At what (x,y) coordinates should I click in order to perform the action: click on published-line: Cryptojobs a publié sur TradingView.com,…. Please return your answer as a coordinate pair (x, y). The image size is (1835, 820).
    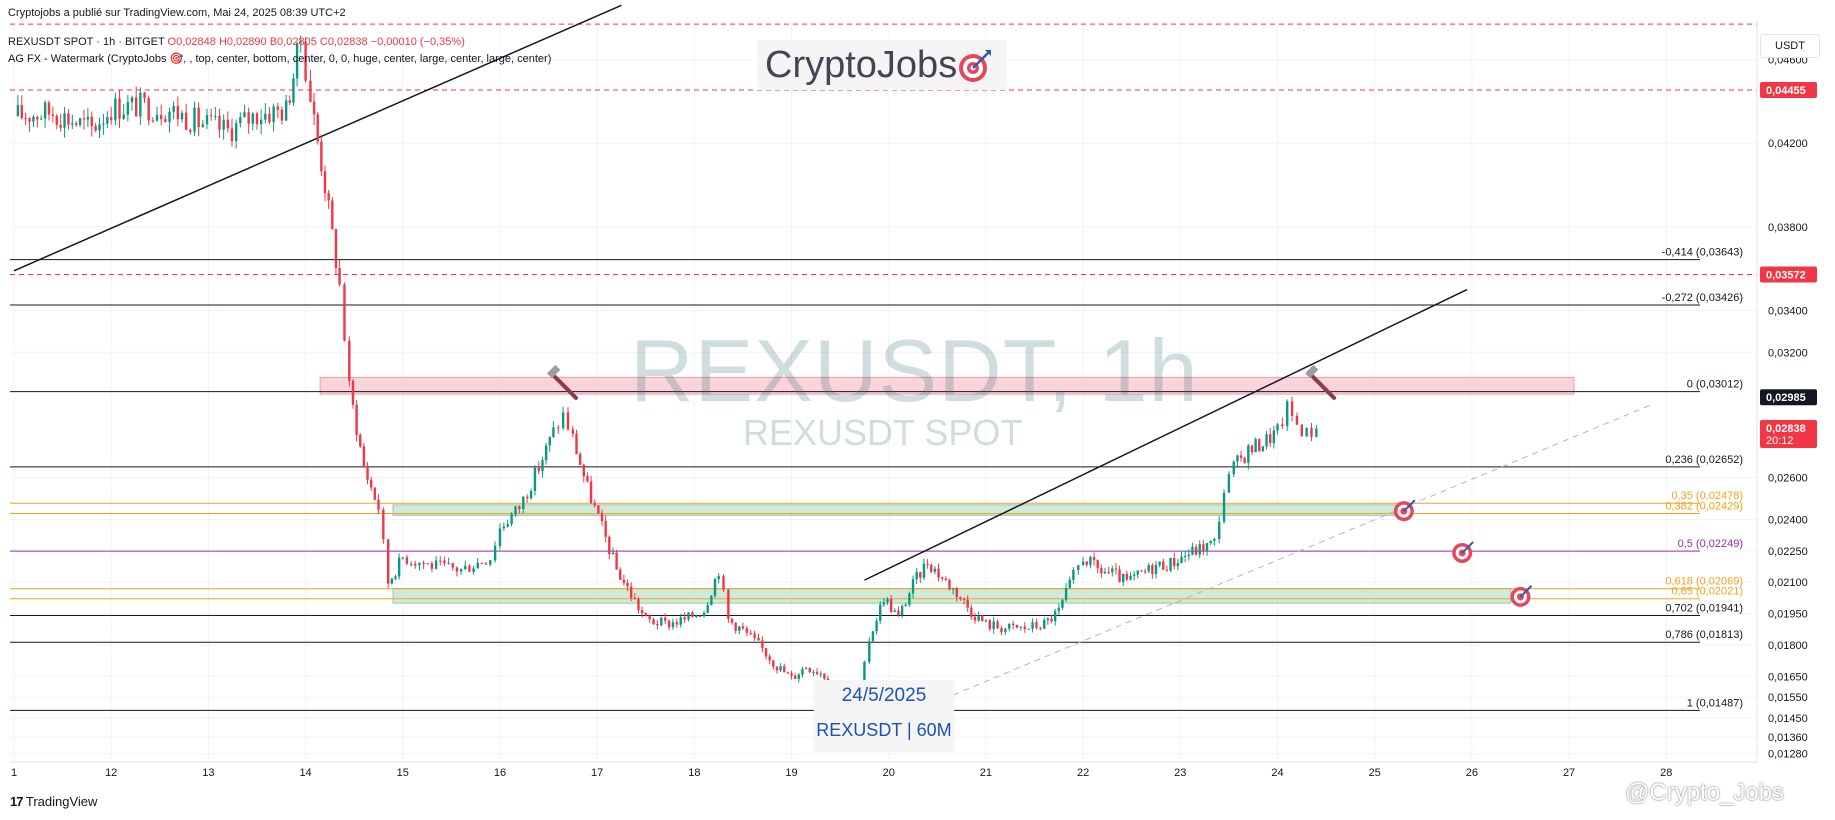
    Looking at the image, I should click on (177, 13).